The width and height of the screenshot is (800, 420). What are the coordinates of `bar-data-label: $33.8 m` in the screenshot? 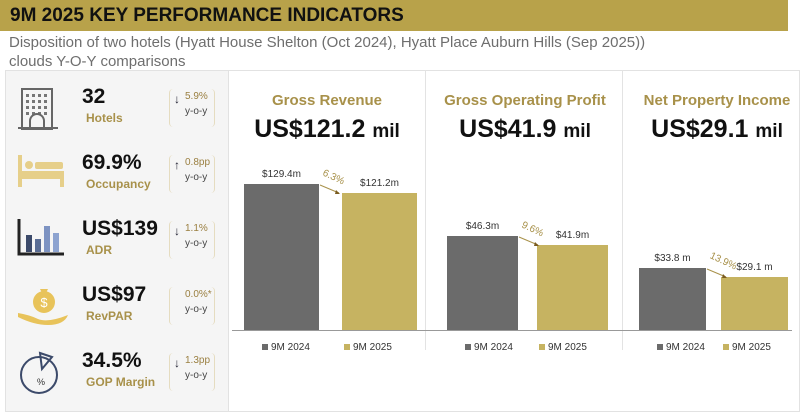 It's located at (672, 259).